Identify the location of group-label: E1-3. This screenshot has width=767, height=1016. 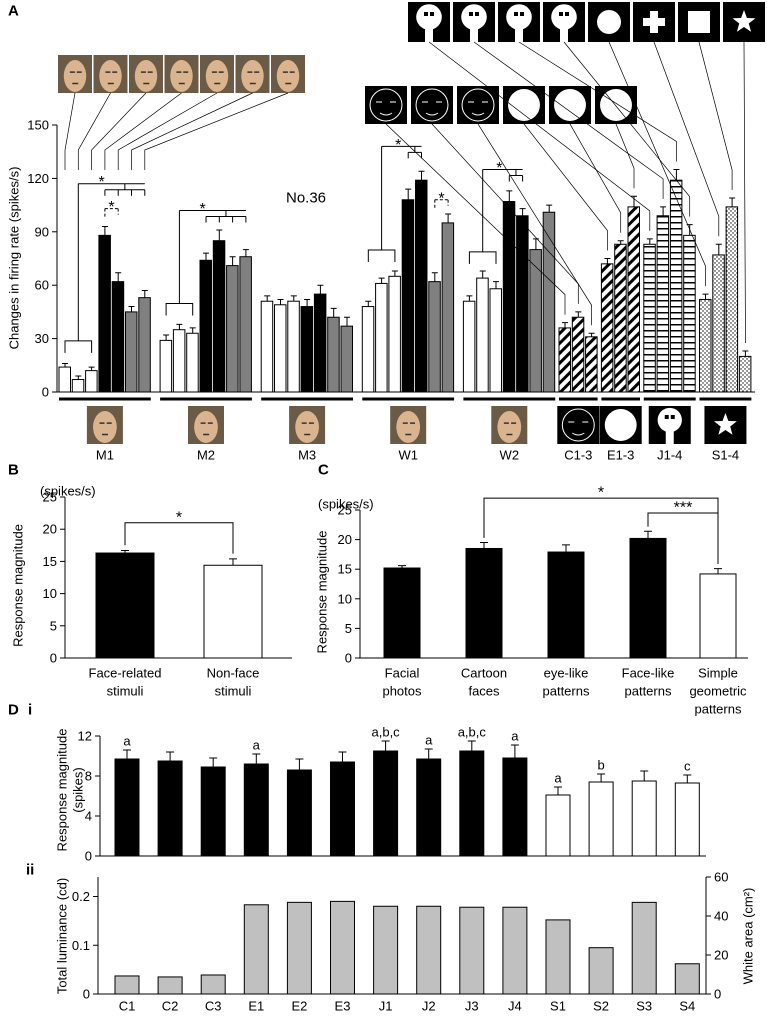
(620, 455).